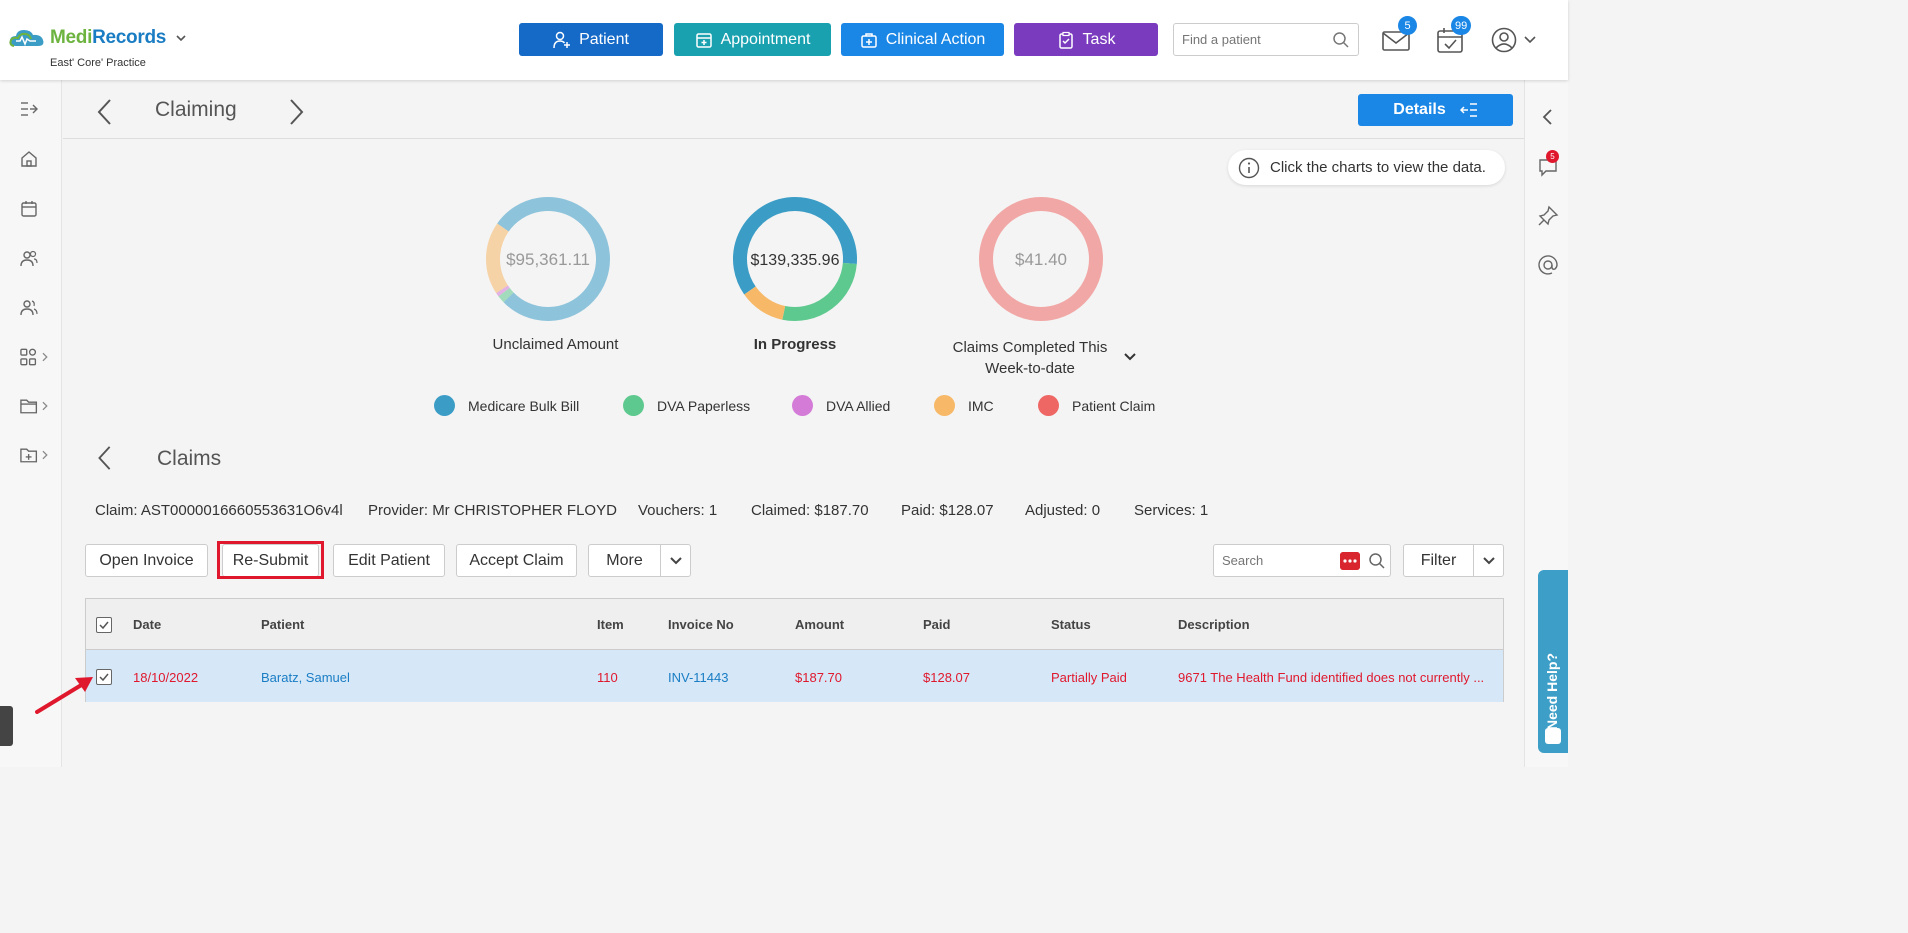 The image size is (1908, 933). Describe the element at coordinates (305, 677) in the screenshot. I see `cell-patient: Baratz, Samuel` at that location.